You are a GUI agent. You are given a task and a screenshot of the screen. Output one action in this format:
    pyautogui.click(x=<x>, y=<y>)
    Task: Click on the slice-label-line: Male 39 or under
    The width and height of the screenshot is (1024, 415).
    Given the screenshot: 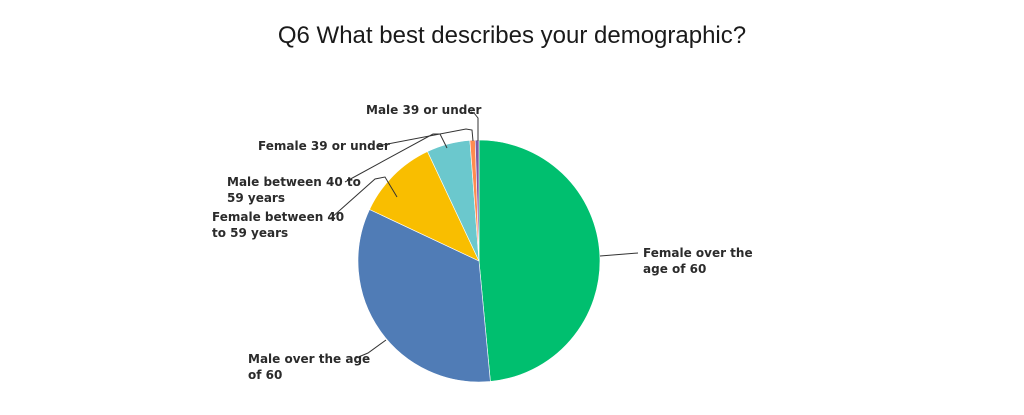 What is the action you would take?
    pyautogui.click(x=424, y=110)
    